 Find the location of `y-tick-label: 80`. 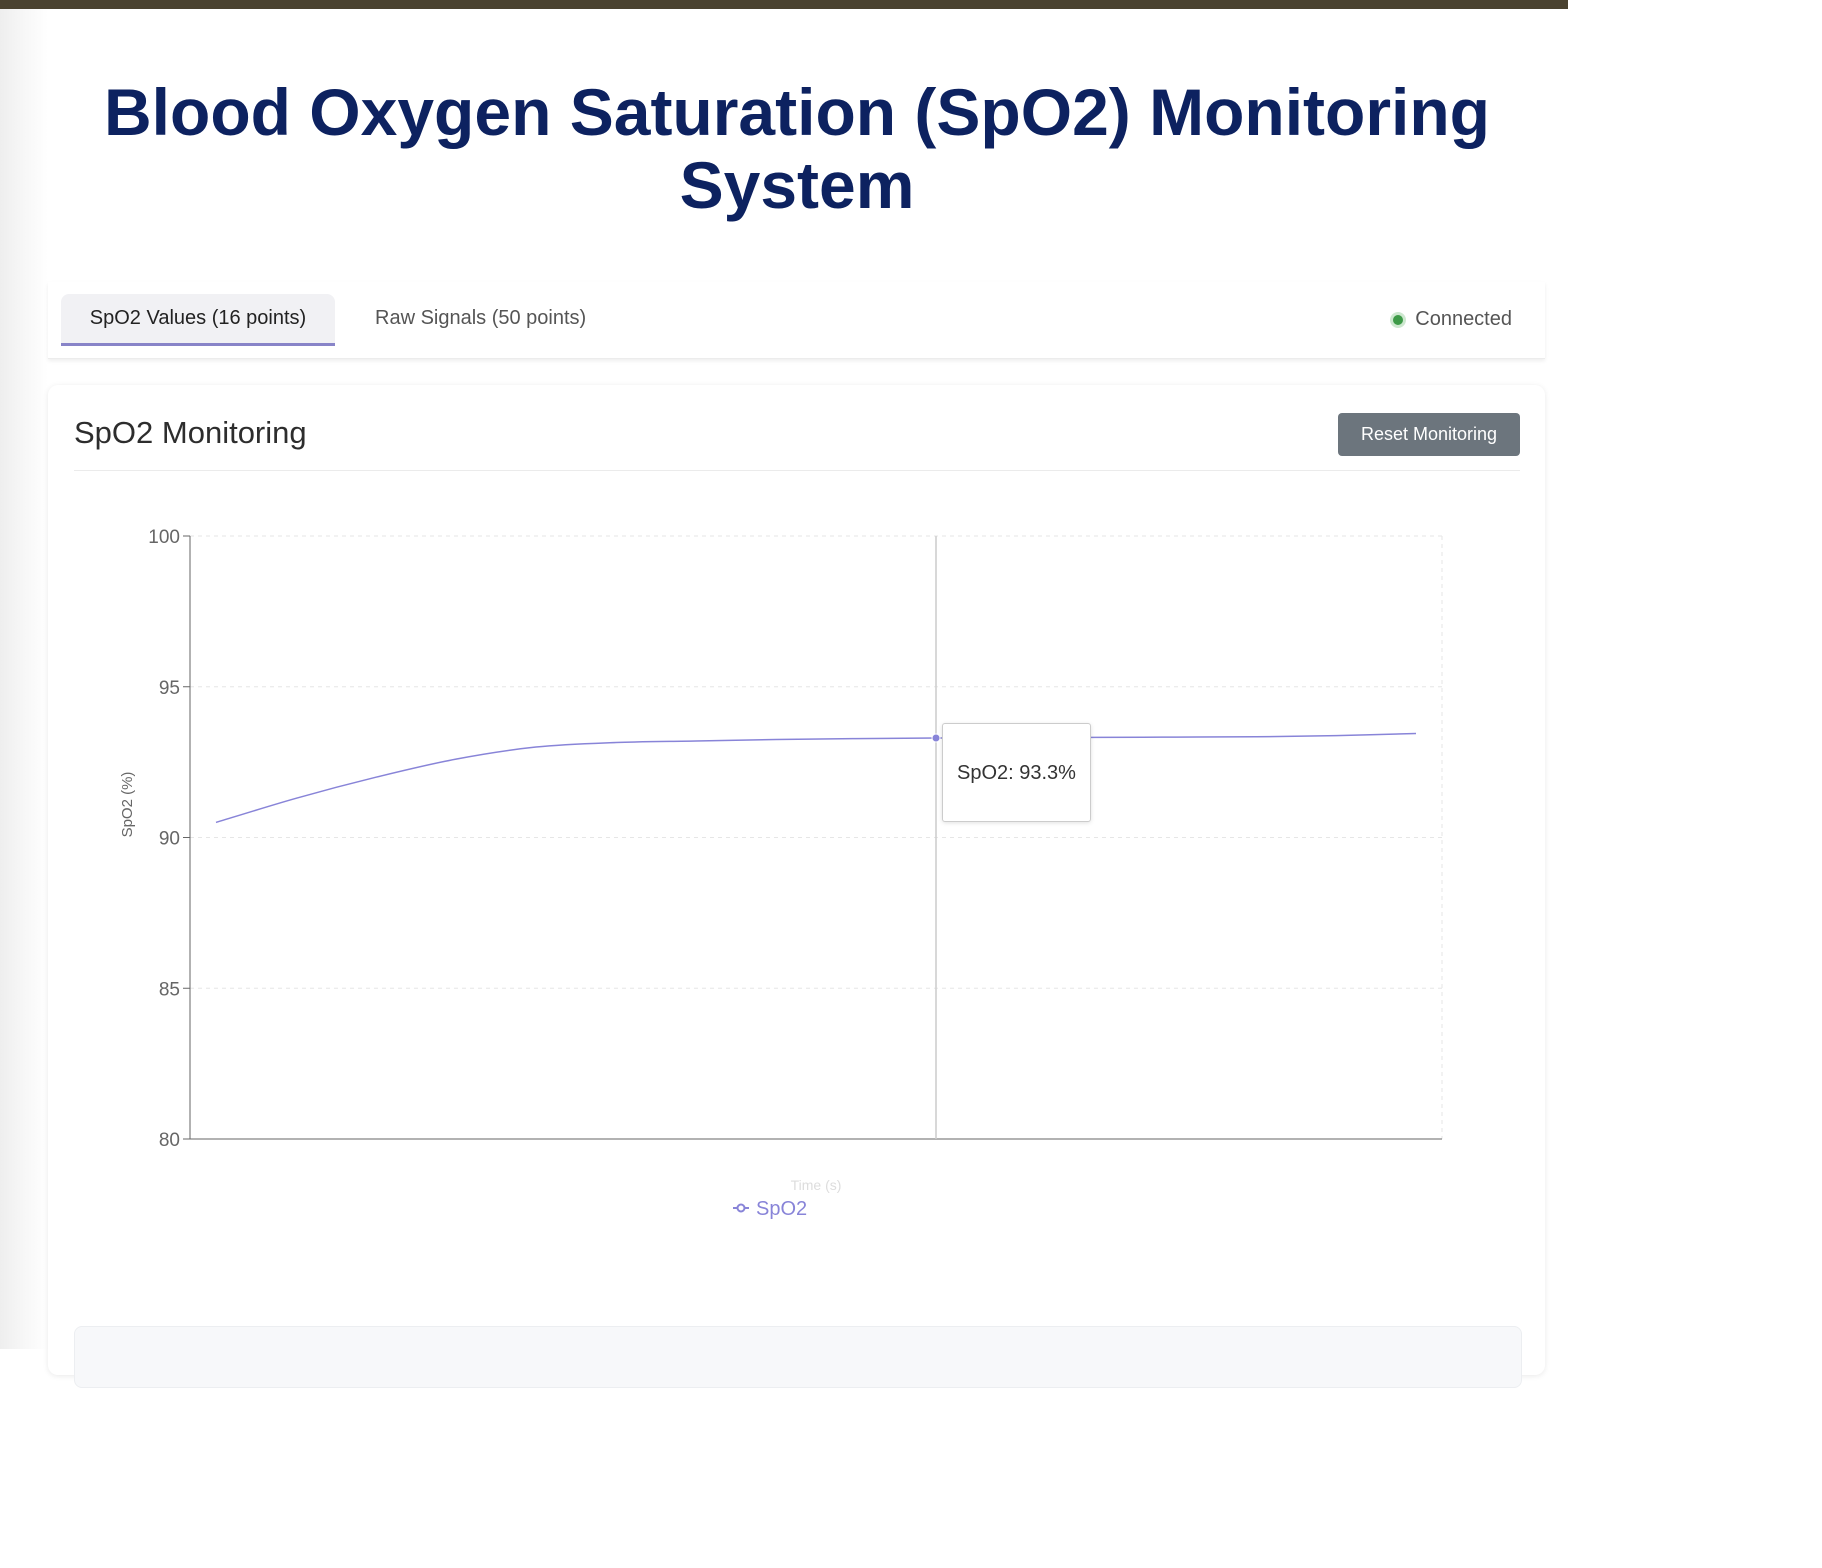

y-tick-label: 80 is located at coordinates (169, 1140).